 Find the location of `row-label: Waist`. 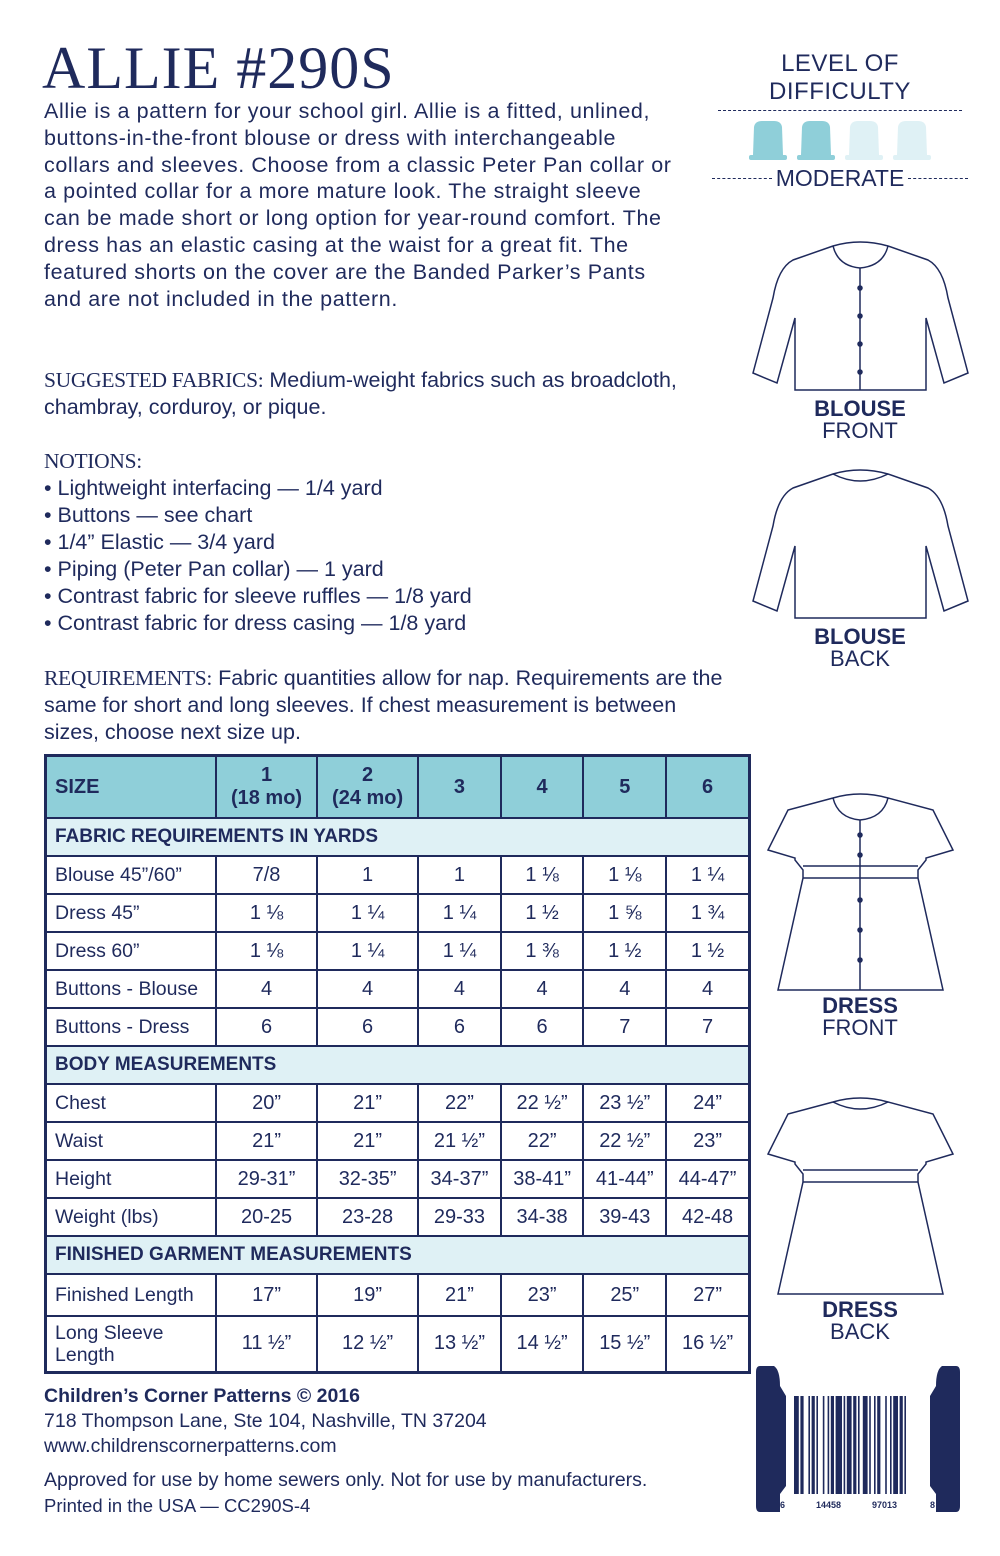

row-label: Waist is located at coordinates (130, 1141).